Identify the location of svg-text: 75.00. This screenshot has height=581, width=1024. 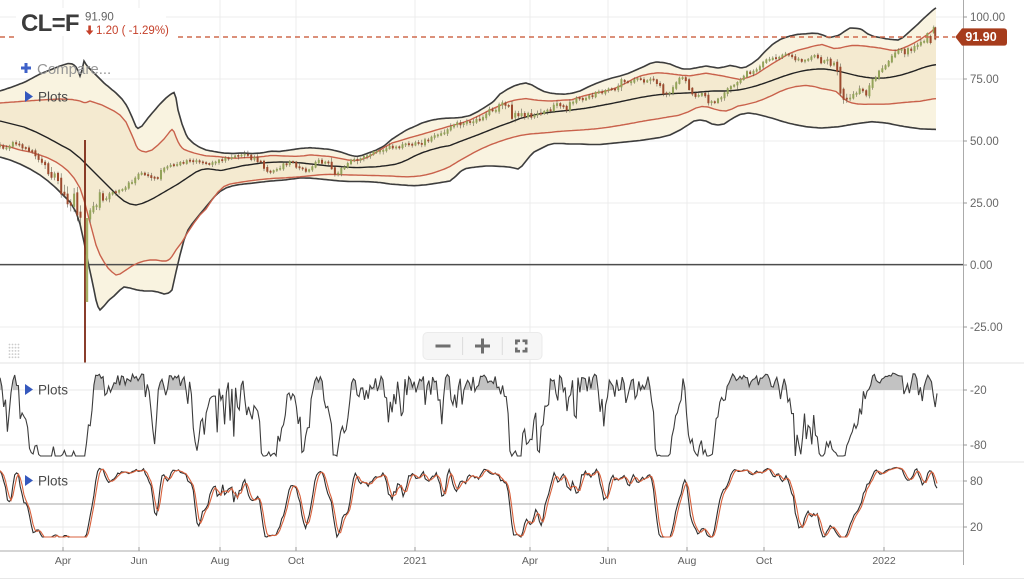
(984, 80).